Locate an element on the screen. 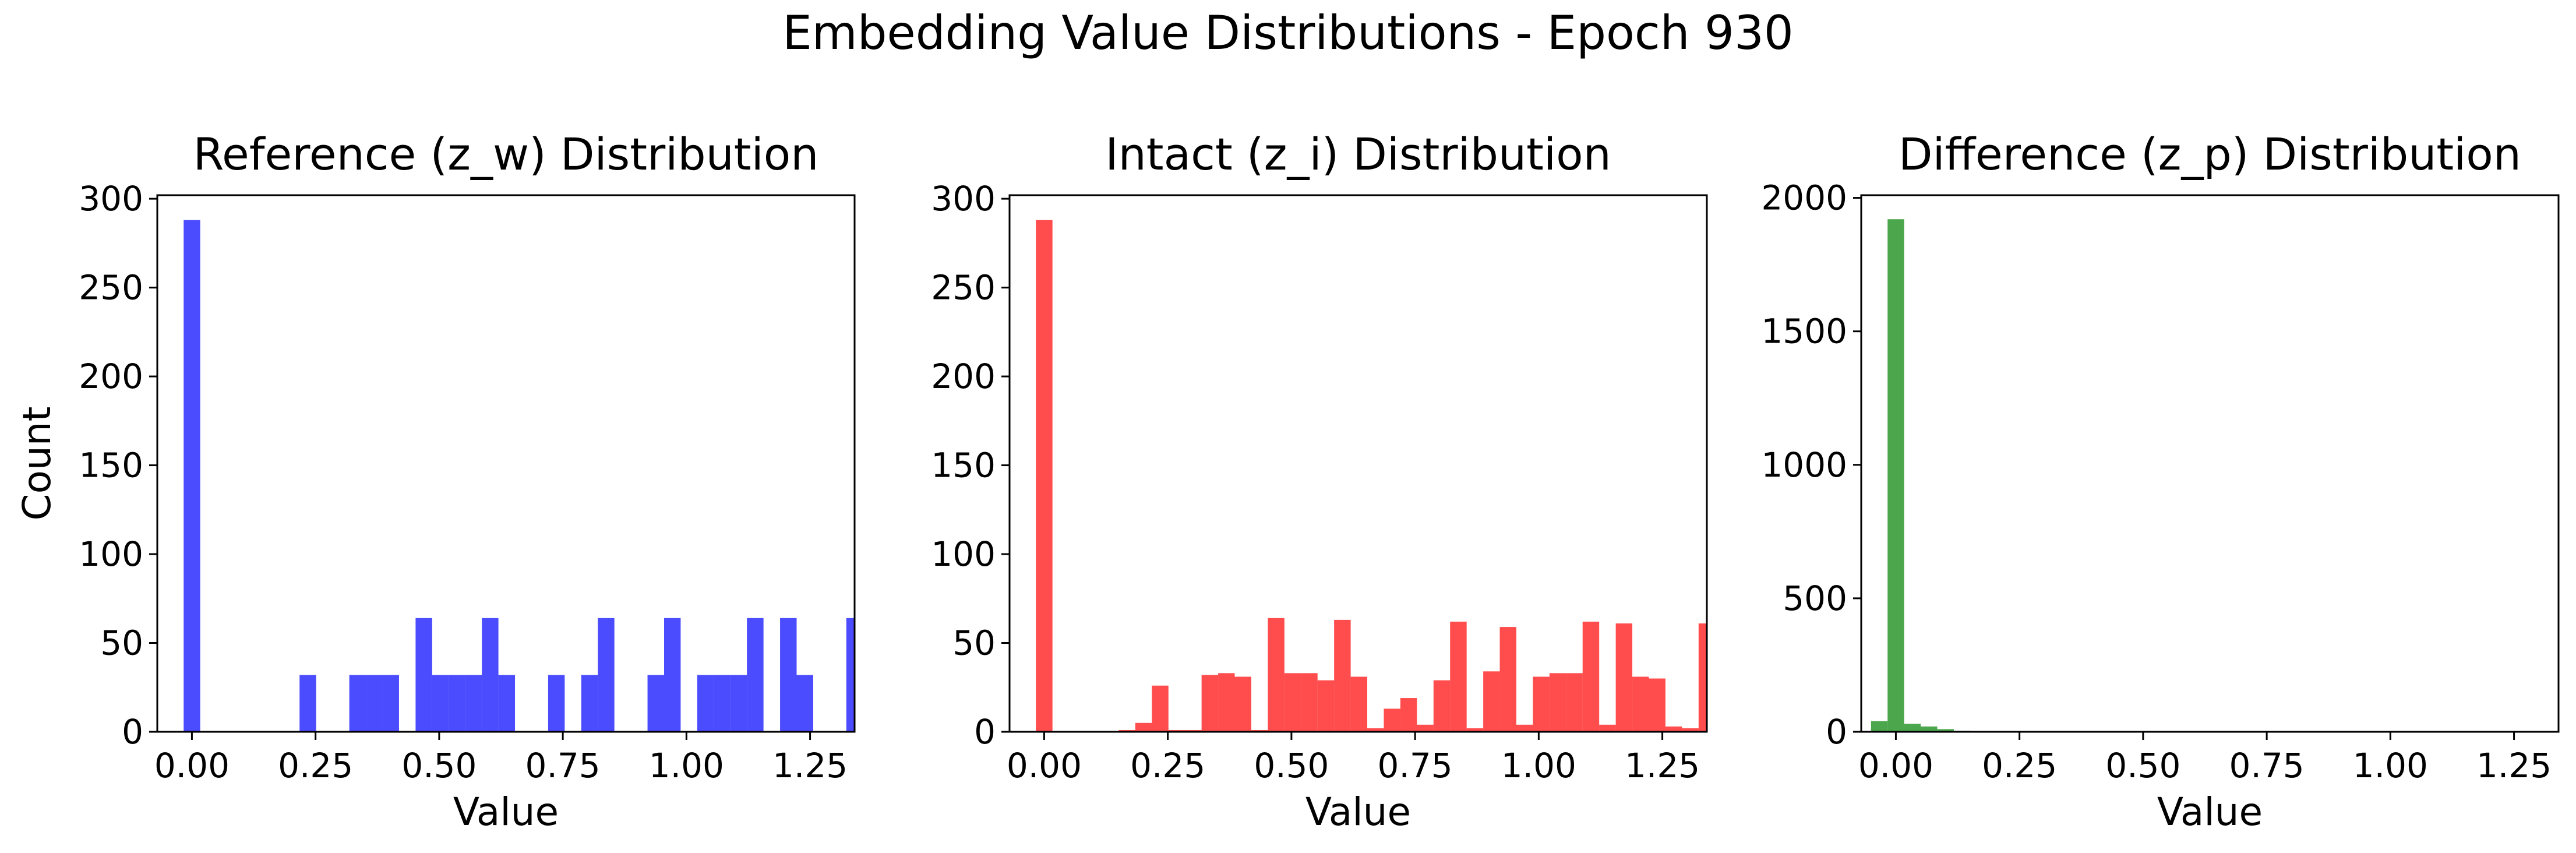  y-tick-label: 300 is located at coordinates (963, 199).